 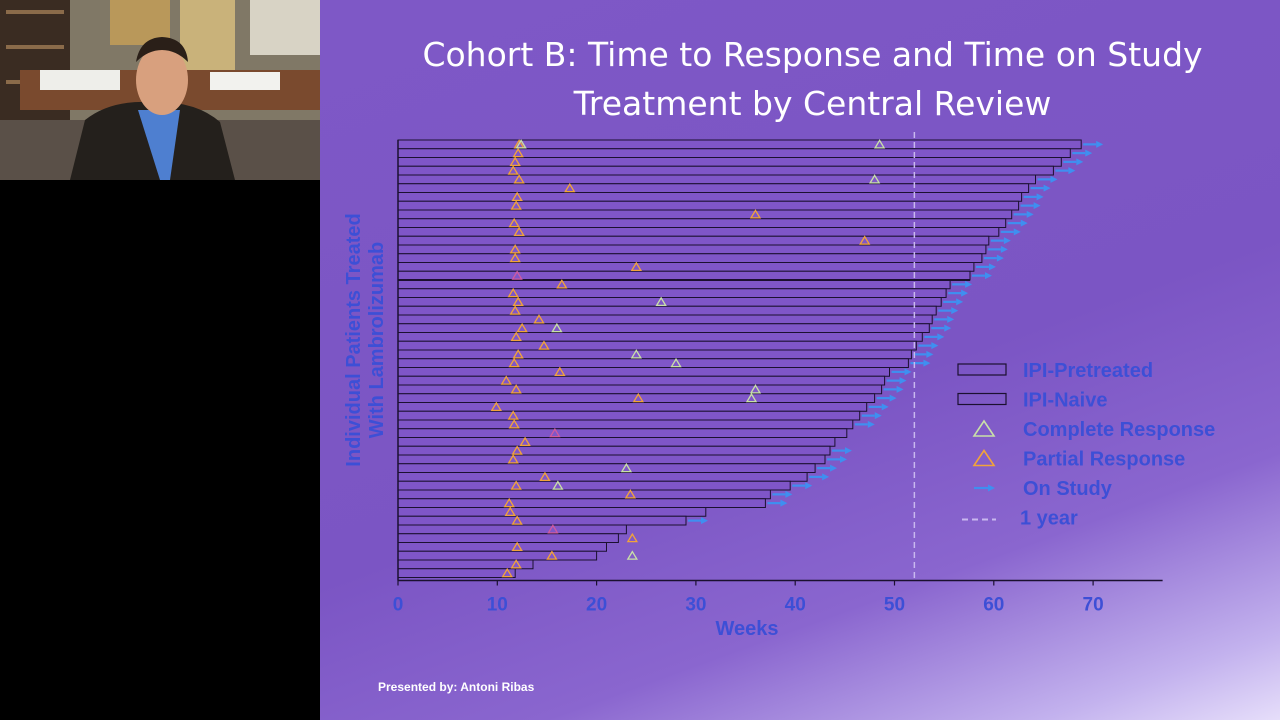 What do you see at coordinates (1104, 460) in the screenshot?
I see `legend-label: Partial Response` at bounding box center [1104, 460].